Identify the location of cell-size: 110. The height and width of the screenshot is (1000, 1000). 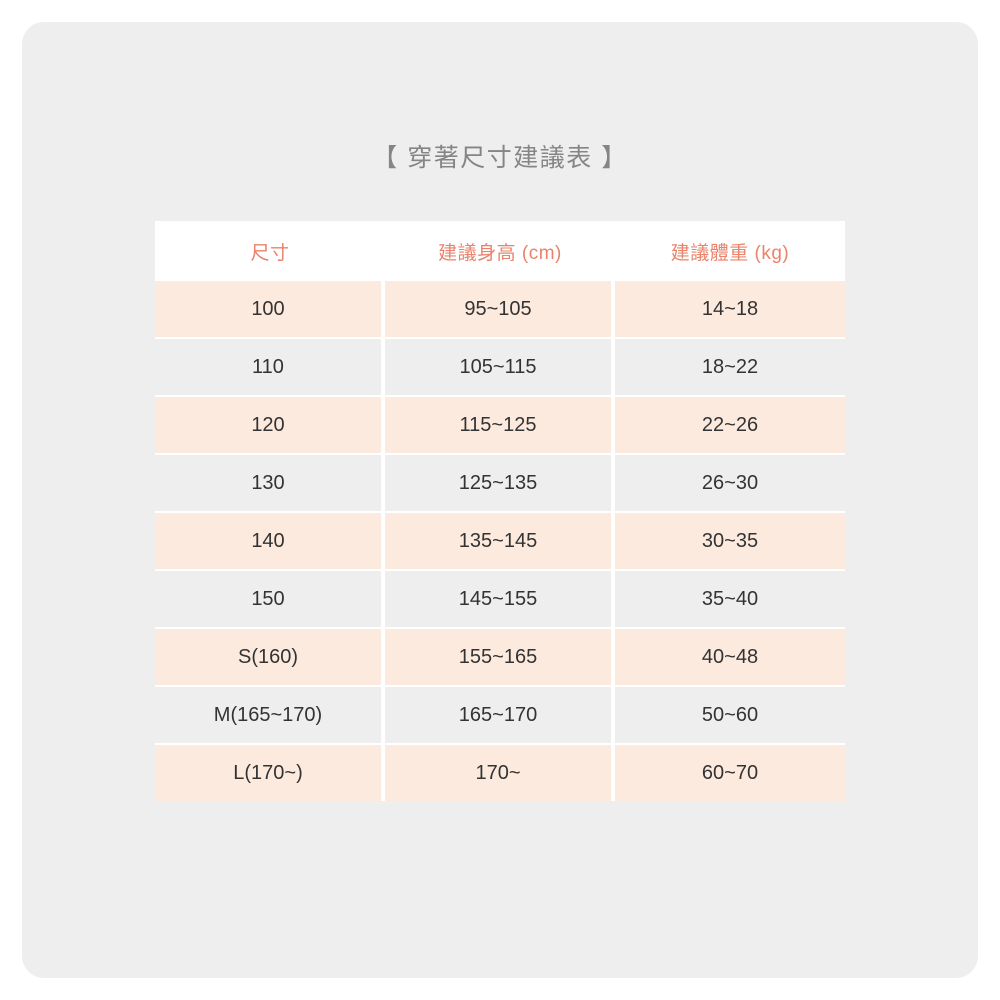
(270, 368).